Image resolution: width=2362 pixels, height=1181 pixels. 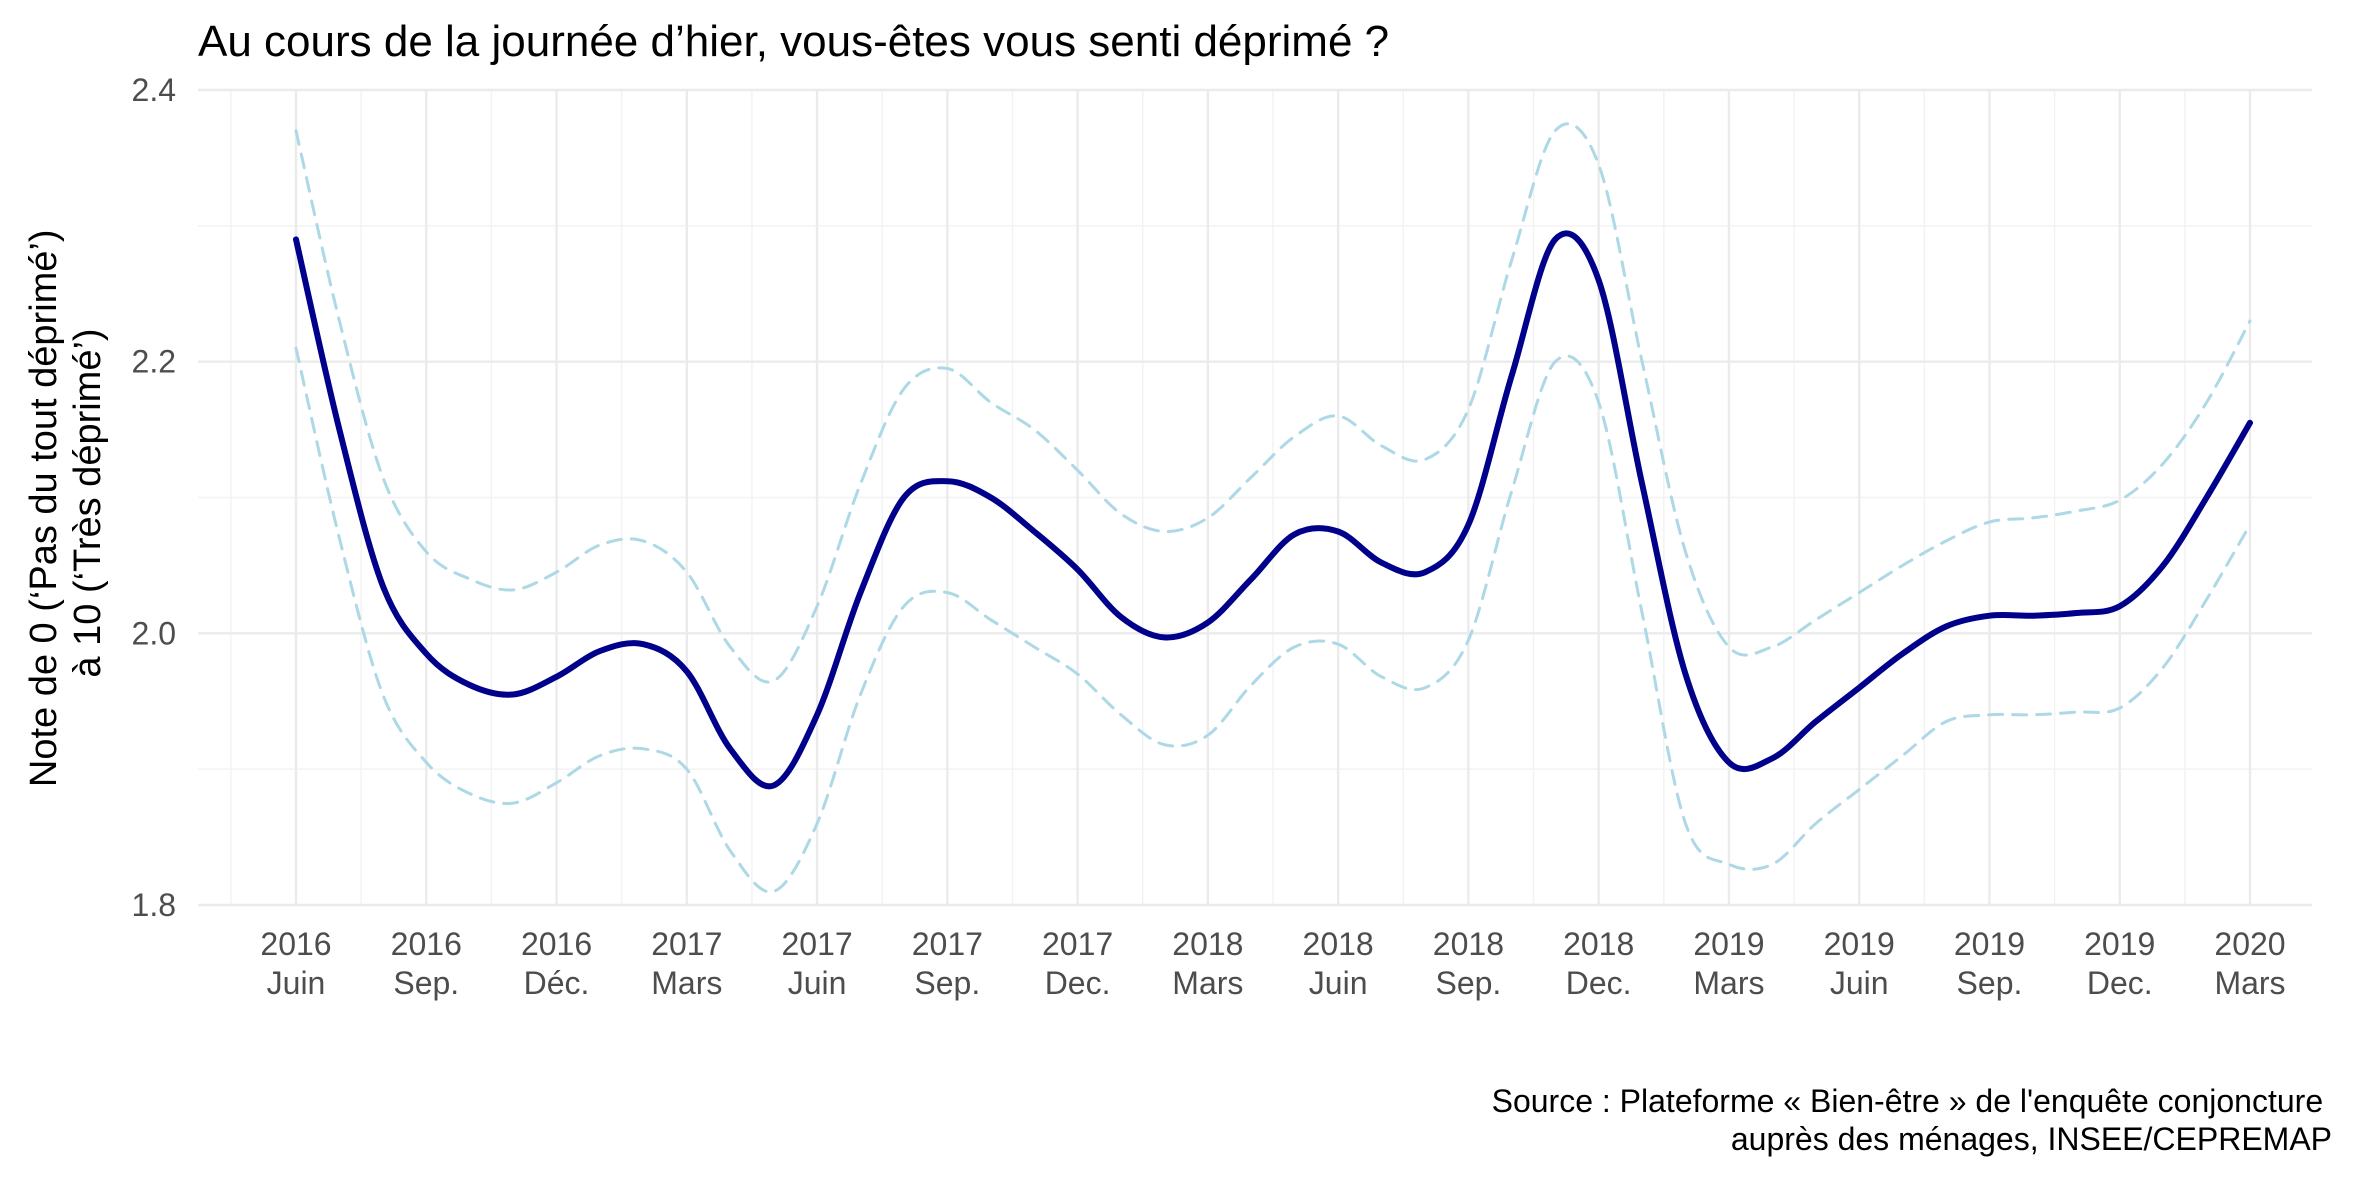 What do you see at coordinates (426, 963) in the screenshot?
I see `x-tick-label: 2016 Sep.` at bounding box center [426, 963].